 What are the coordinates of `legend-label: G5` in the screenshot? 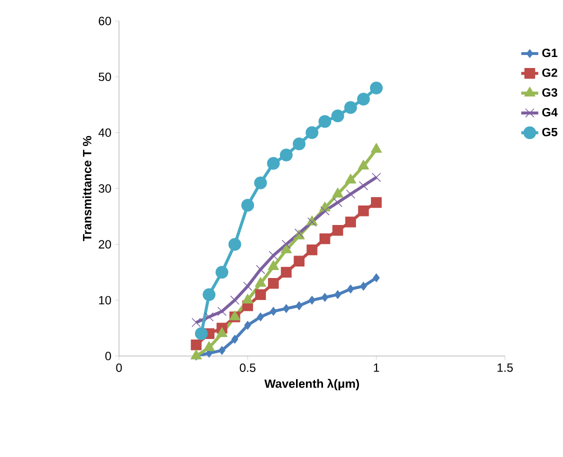 It's located at (550, 132).